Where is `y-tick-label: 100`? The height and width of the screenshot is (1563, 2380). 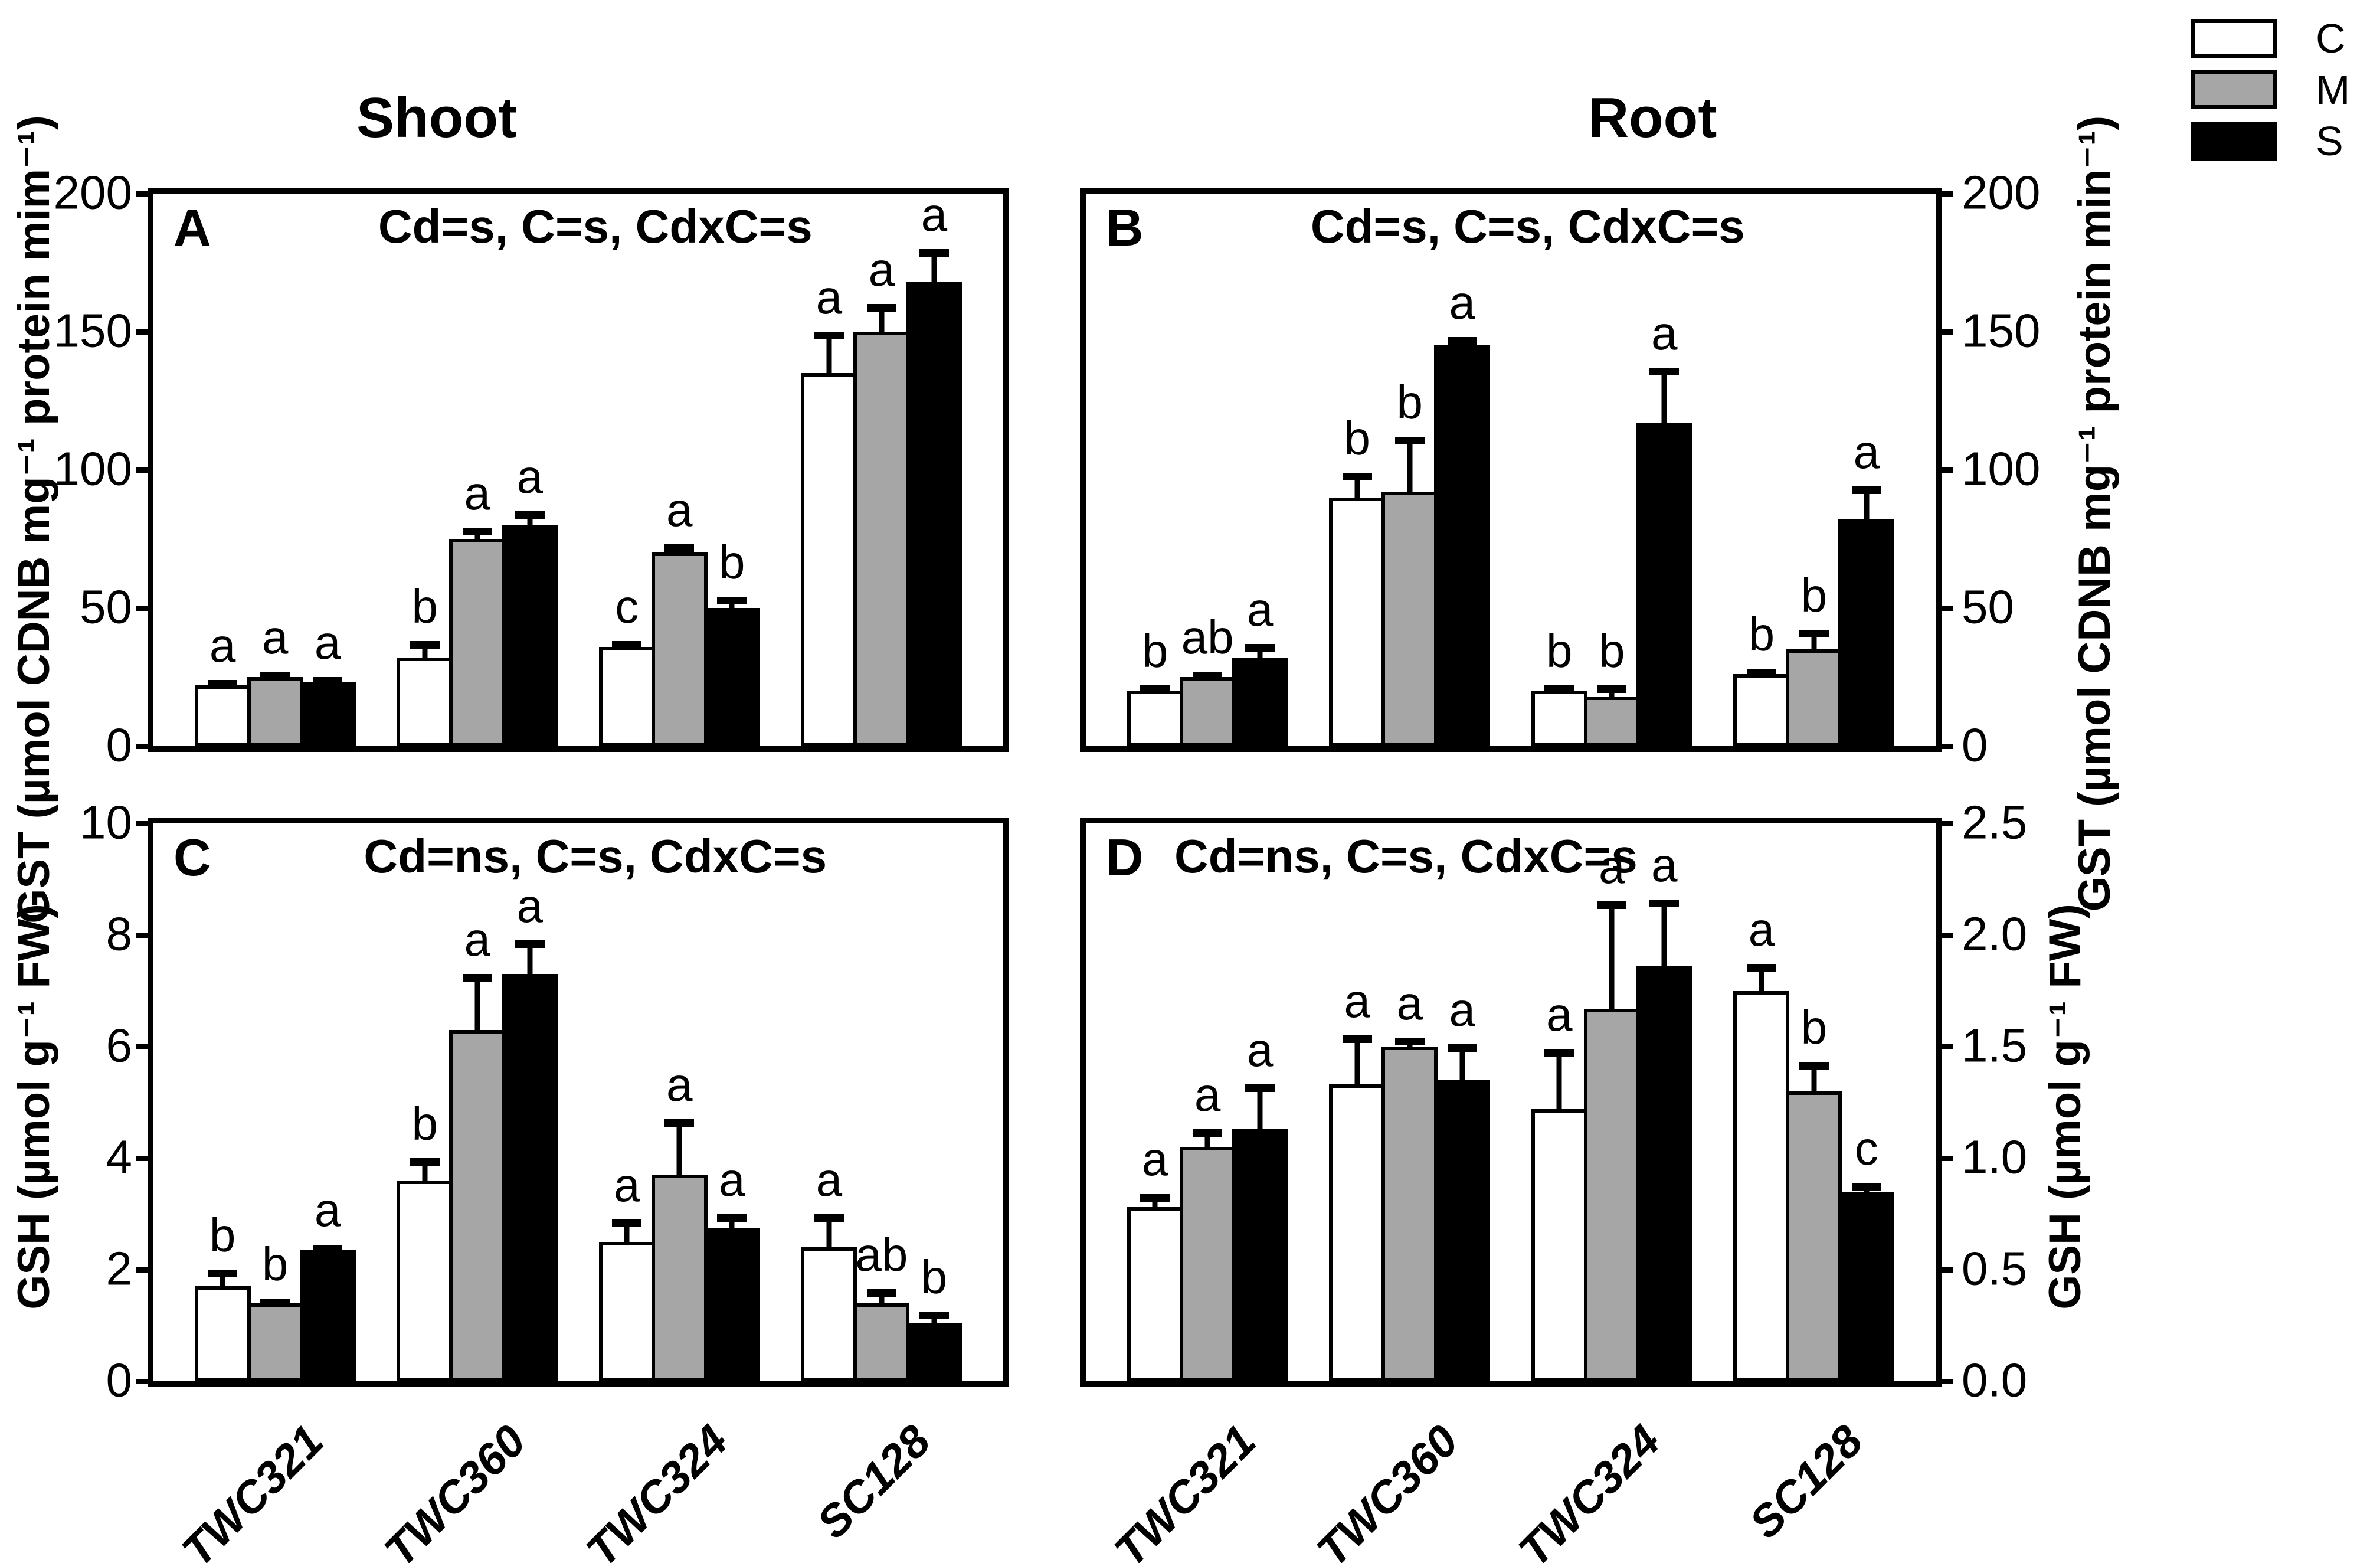
y-tick-label: 100 is located at coordinates (92, 468).